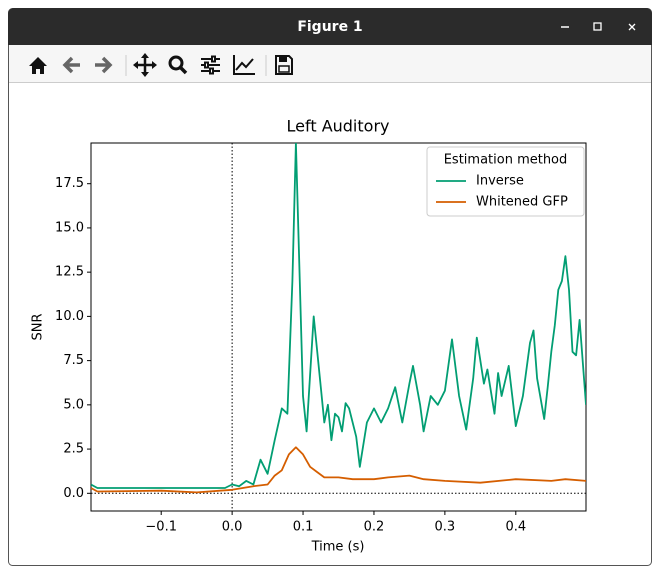  Describe the element at coordinates (73, 360) in the screenshot. I see `y-tick-label: 7.5` at that location.